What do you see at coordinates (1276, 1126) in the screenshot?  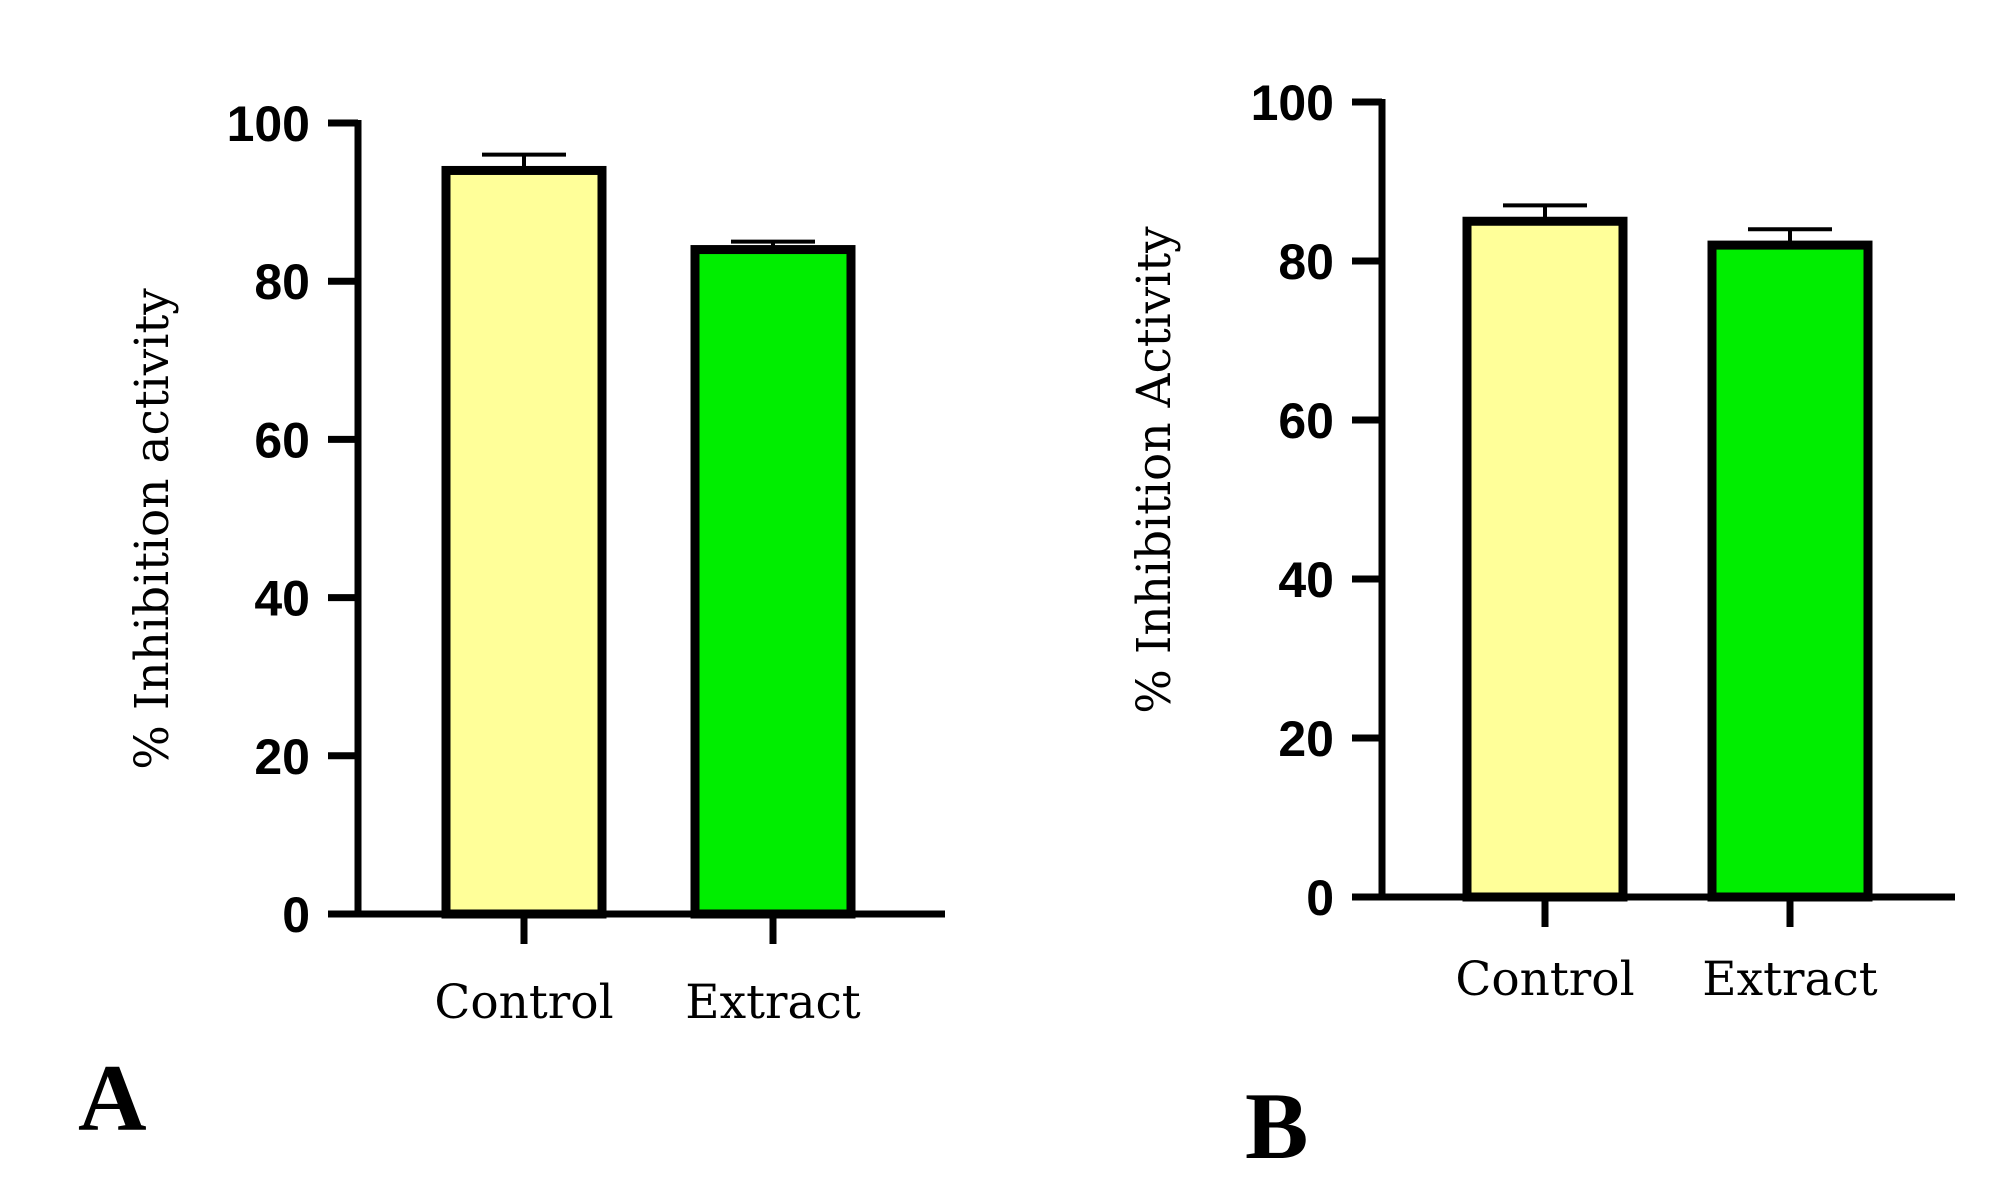 I see `panel-label: B` at bounding box center [1276, 1126].